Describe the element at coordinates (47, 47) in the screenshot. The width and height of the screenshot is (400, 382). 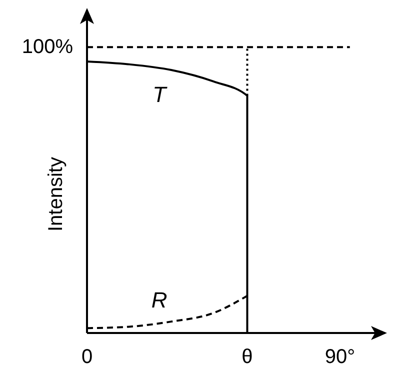
I see `text: 100%` at that location.